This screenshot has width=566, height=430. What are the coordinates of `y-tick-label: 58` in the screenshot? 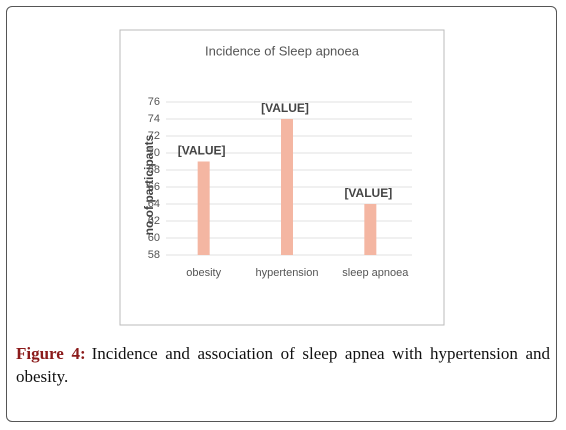 It's located at (154, 255).